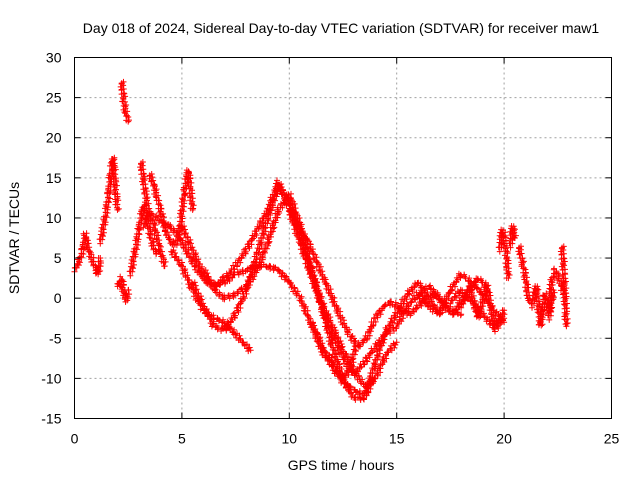 Image resolution: width=640 pixels, height=480 pixels. I want to click on series-arc6, so click(153, 214).